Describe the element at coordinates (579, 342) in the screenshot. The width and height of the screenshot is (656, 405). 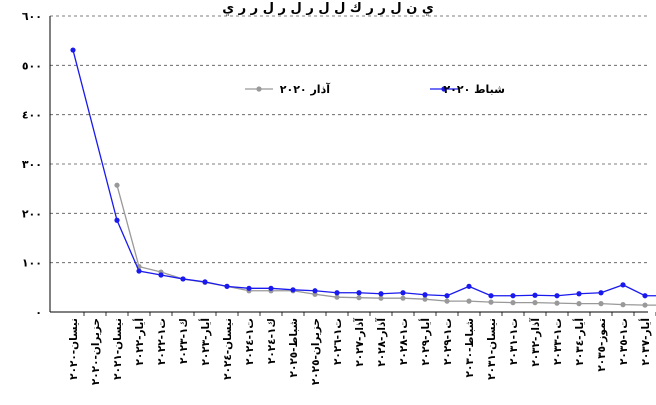
I see `x-tick-label: أيار-٢٠٣٤` at that location.